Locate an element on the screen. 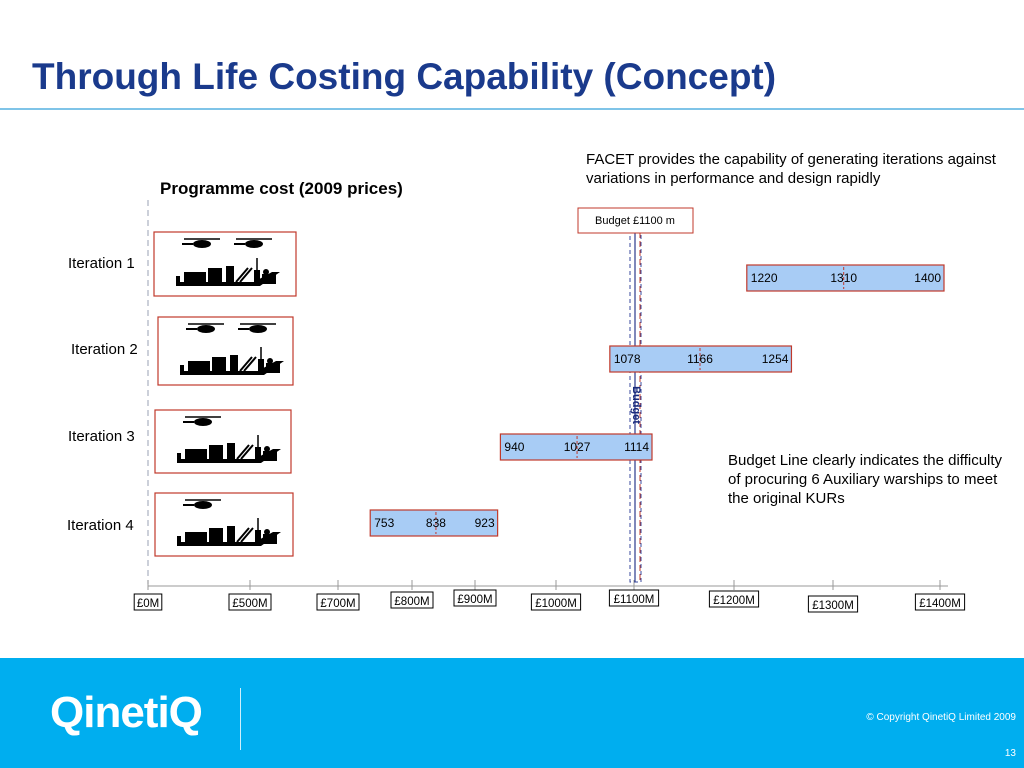 This screenshot has height=768, width=1024. x-tick-label-1000: £1000M is located at coordinates (556, 604).